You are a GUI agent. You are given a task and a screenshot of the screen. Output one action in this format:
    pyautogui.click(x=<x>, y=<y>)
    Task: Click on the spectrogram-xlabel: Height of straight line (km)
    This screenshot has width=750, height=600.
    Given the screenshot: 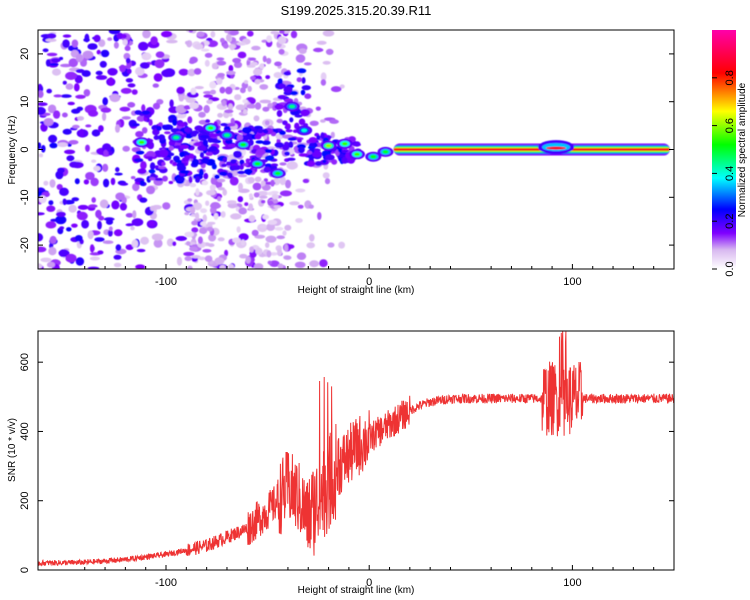 What is the action you would take?
    pyautogui.click(x=356, y=290)
    